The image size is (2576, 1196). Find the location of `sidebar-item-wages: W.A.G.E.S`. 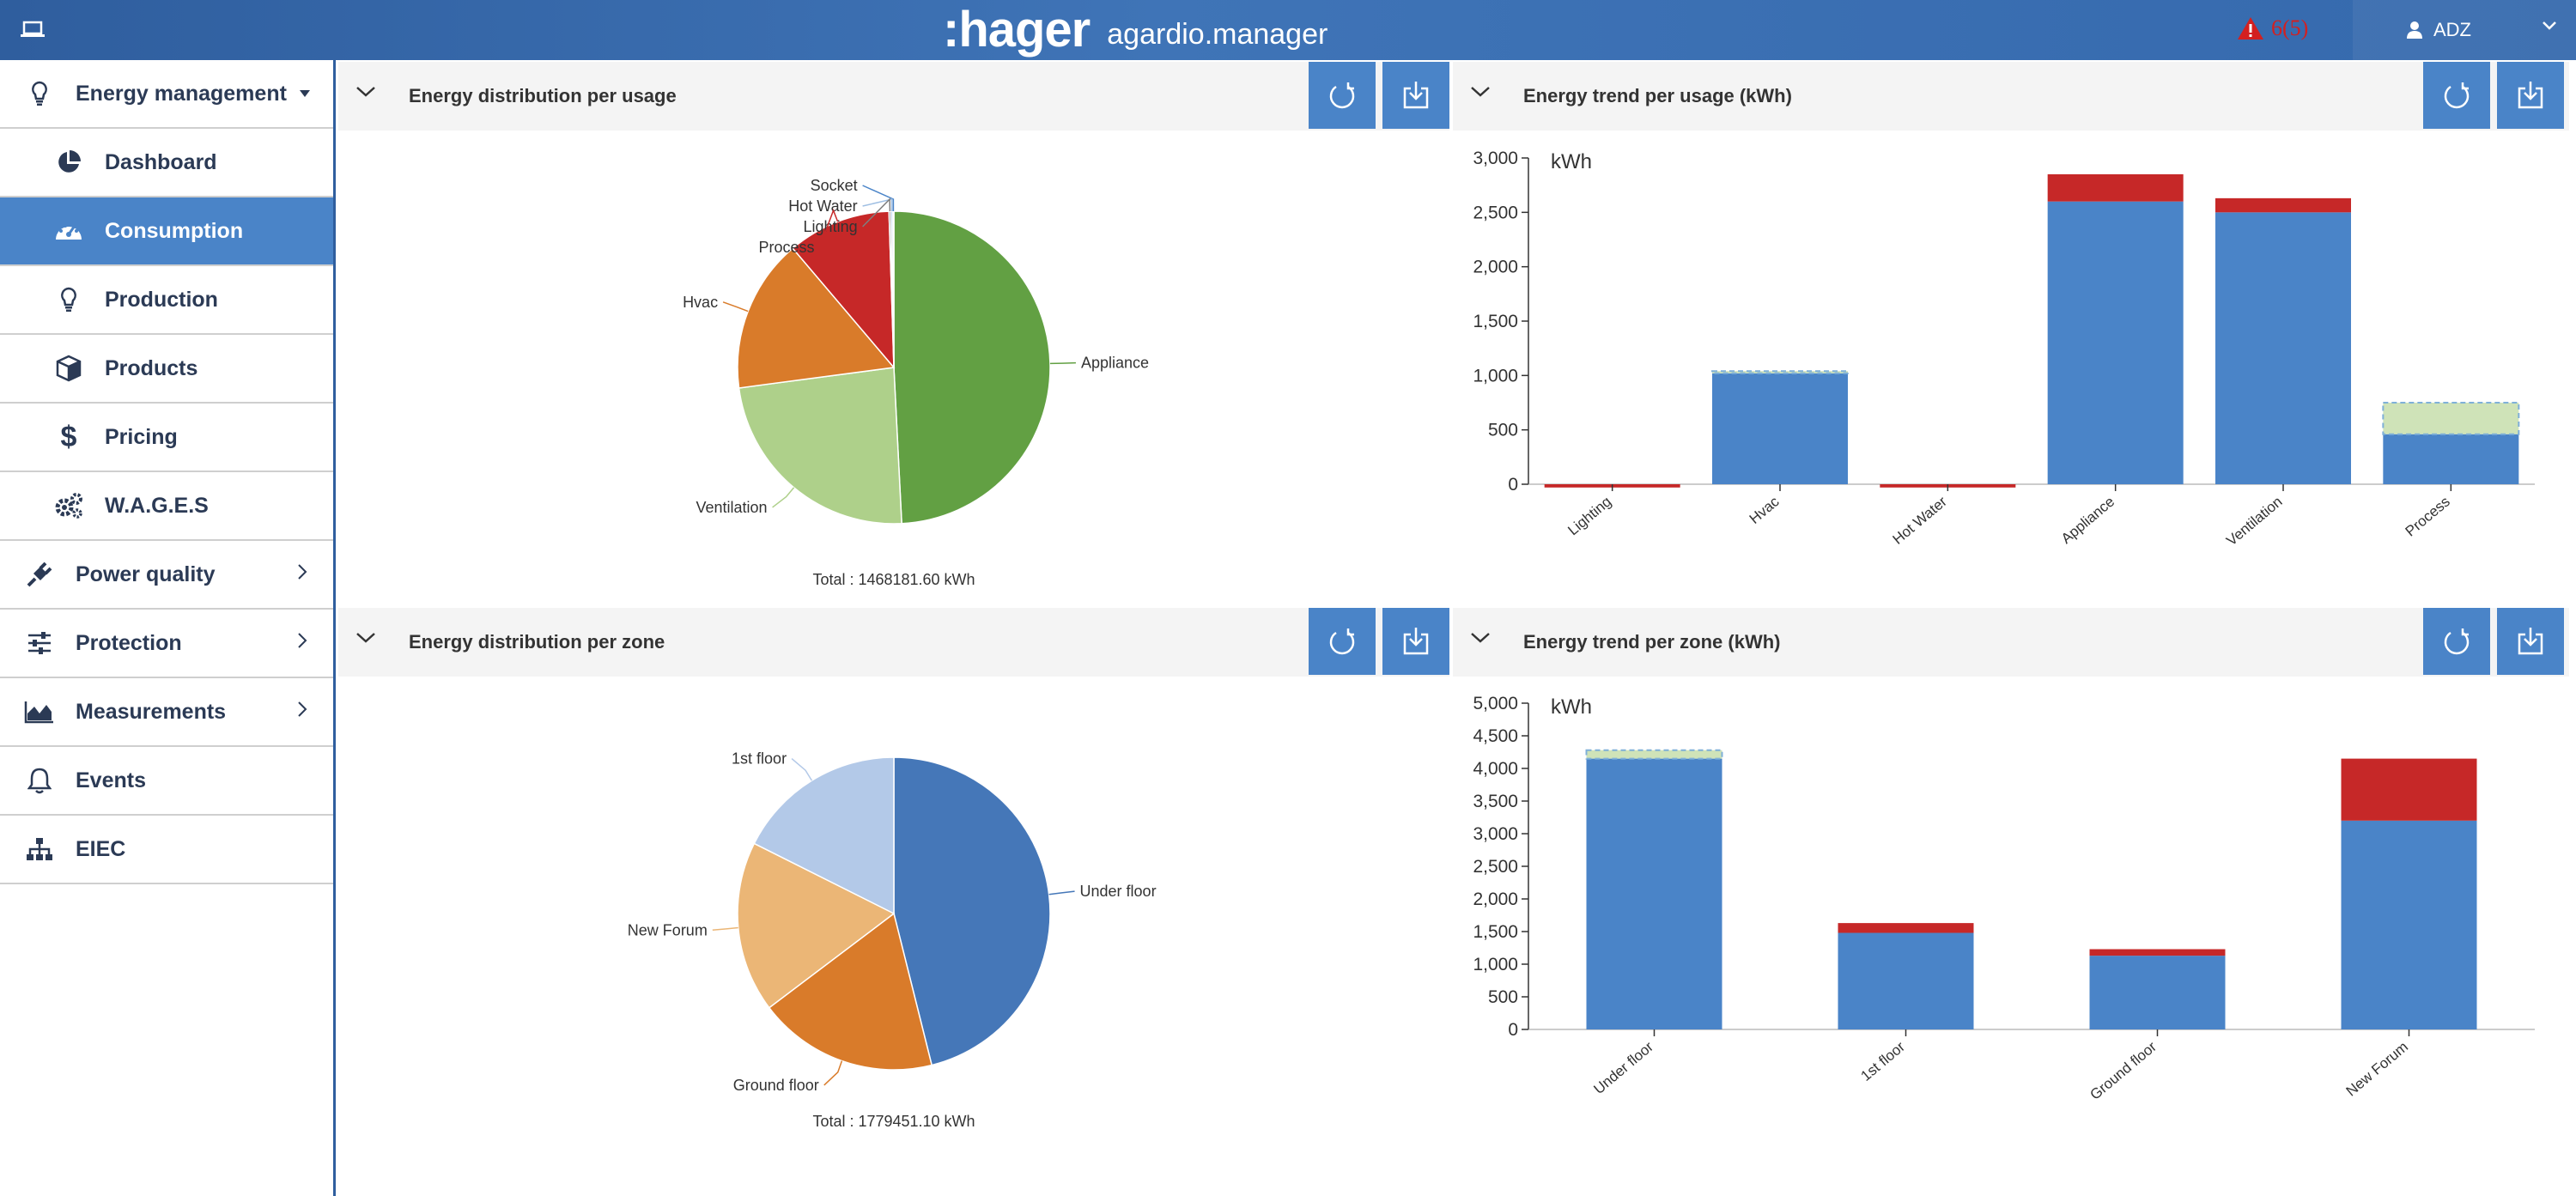

sidebar-item-wages: W.A.G.E.S is located at coordinates (166, 506).